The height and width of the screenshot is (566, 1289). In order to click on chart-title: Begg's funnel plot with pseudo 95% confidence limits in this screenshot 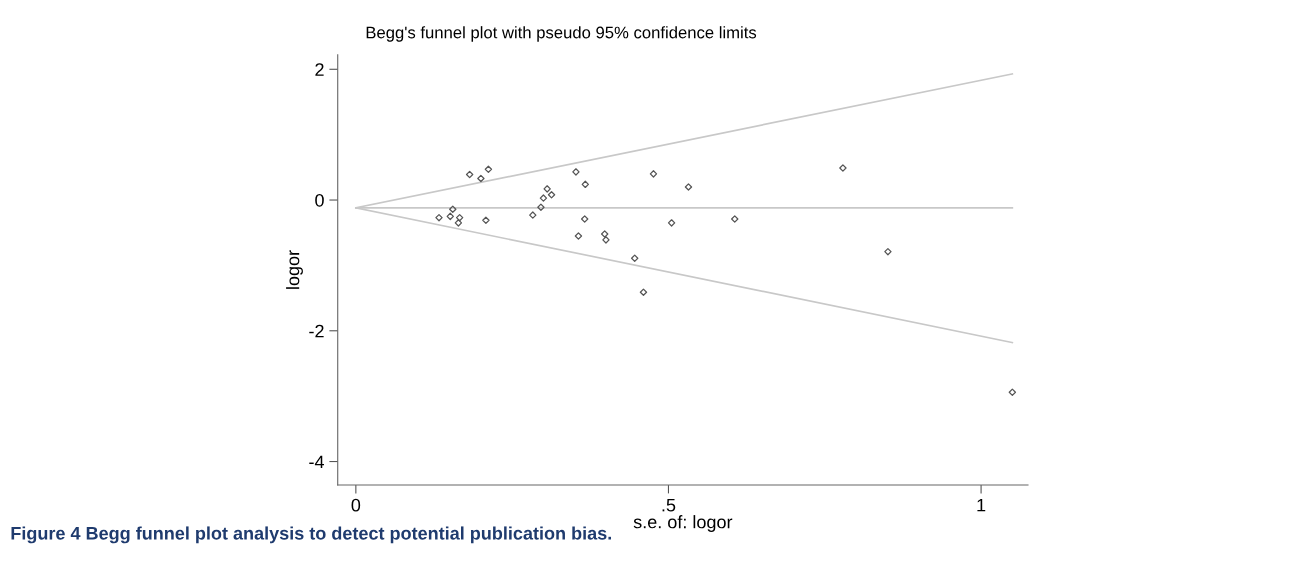, I will do `click(561, 34)`.